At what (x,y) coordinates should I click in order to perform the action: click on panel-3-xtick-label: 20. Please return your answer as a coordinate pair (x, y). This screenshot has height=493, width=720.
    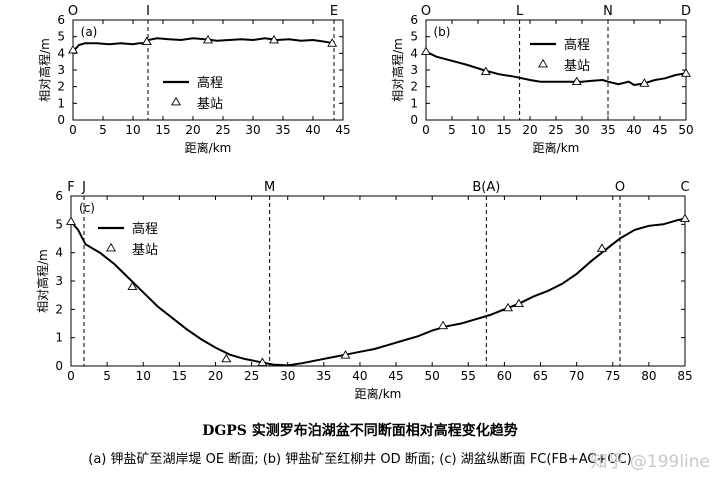
    Looking at the image, I should click on (215, 376).